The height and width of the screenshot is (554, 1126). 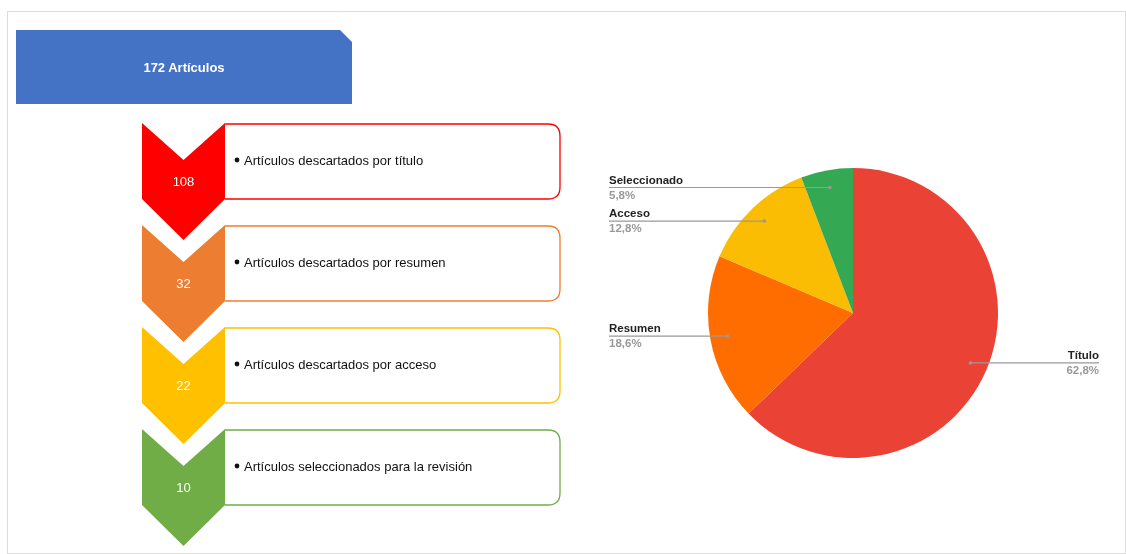 What do you see at coordinates (358, 466) in the screenshot?
I see `category-label: Artículos seleccionados para la revisión` at bounding box center [358, 466].